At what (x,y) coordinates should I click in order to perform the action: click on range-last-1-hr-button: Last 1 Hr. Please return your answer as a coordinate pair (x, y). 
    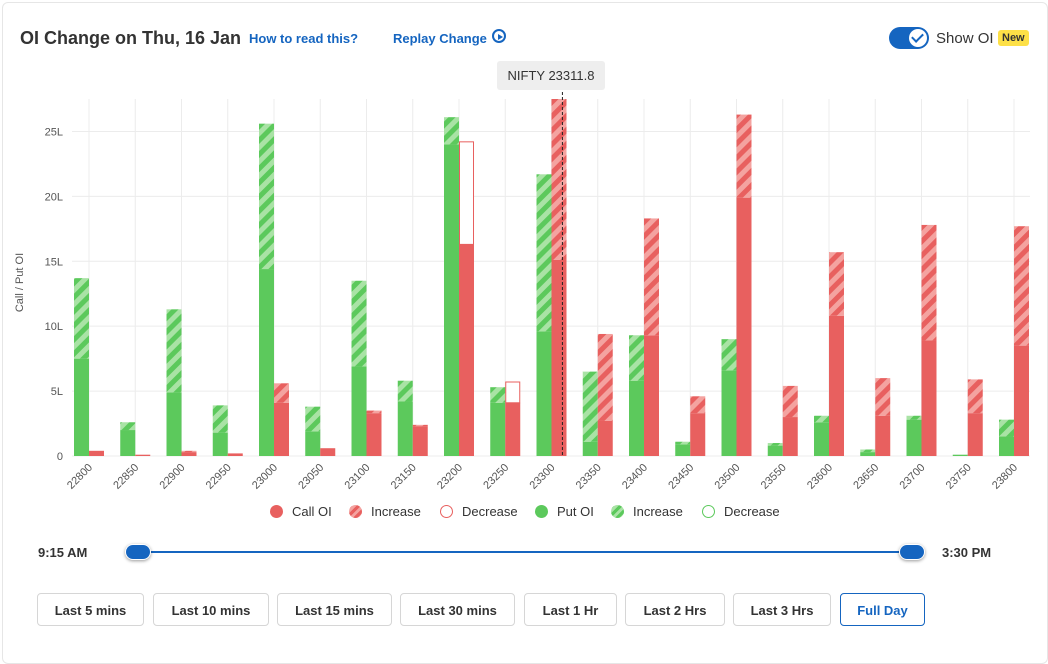
    Looking at the image, I should click on (570, 609).